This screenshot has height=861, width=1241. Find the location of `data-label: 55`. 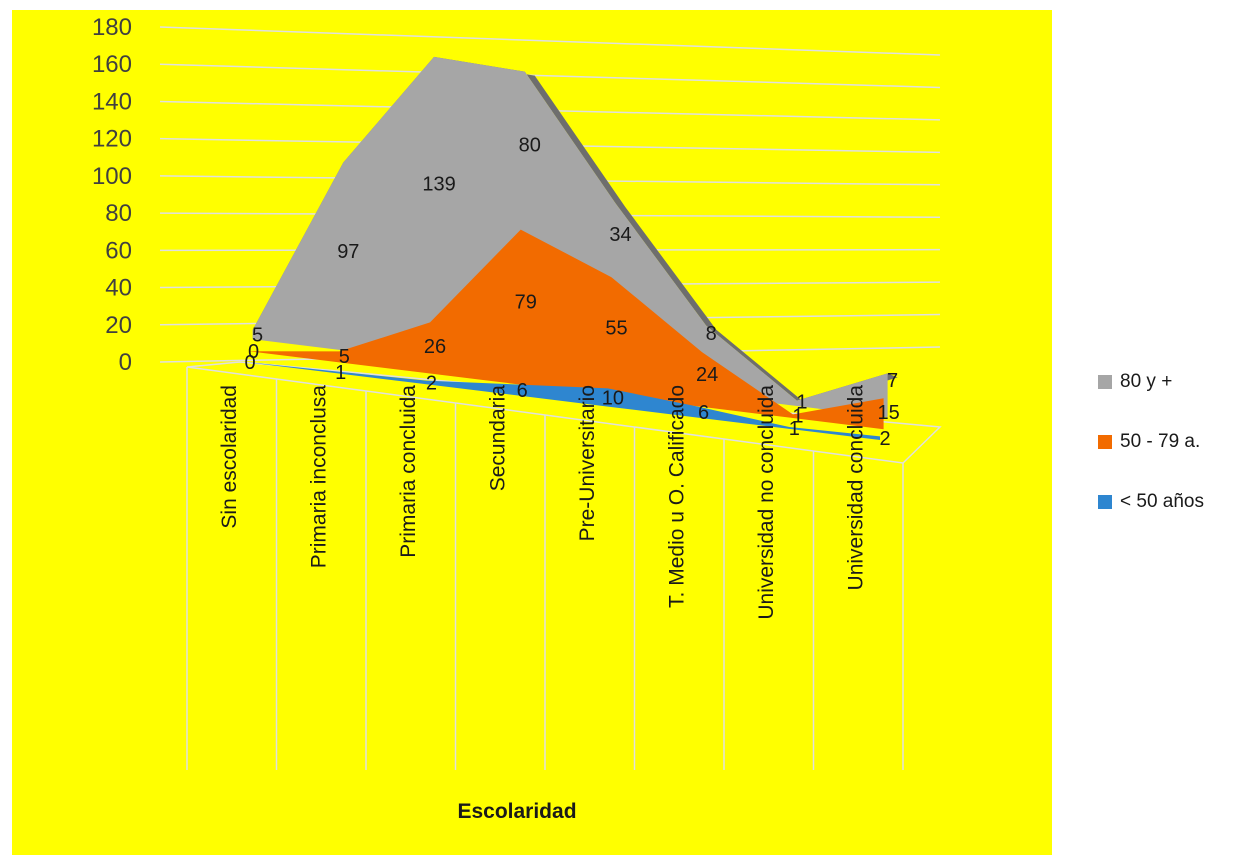

data-label: 55 is located at coordinates (616, 328).